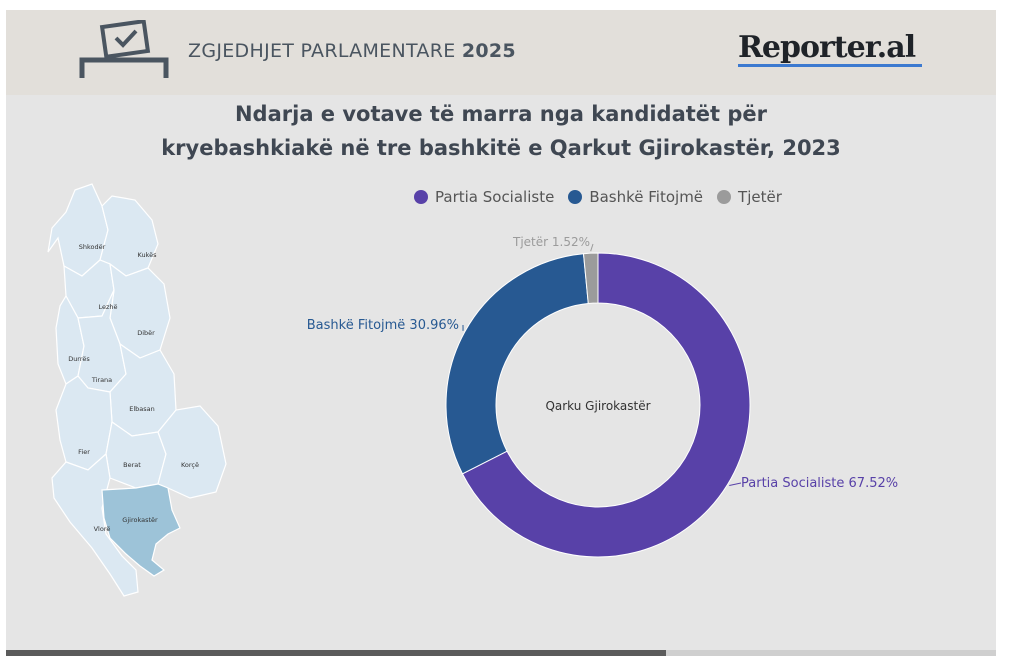 The image size is (1017, 660). I want to click on map-label-elbasan: Elbasan, so click(142, 409).